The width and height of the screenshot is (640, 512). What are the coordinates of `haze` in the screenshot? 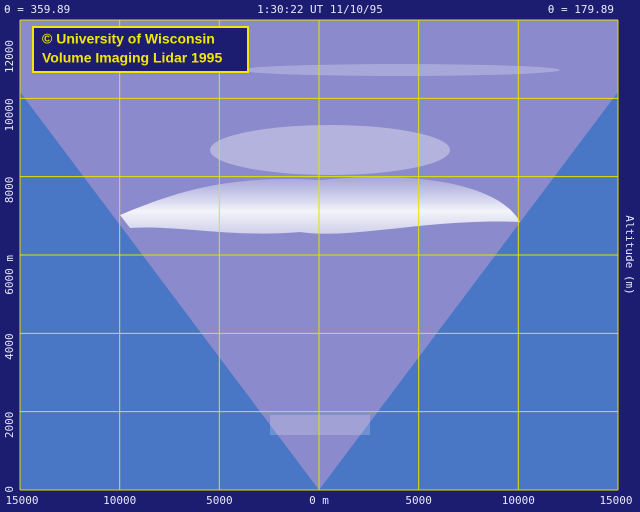 It's located at (320, 425).